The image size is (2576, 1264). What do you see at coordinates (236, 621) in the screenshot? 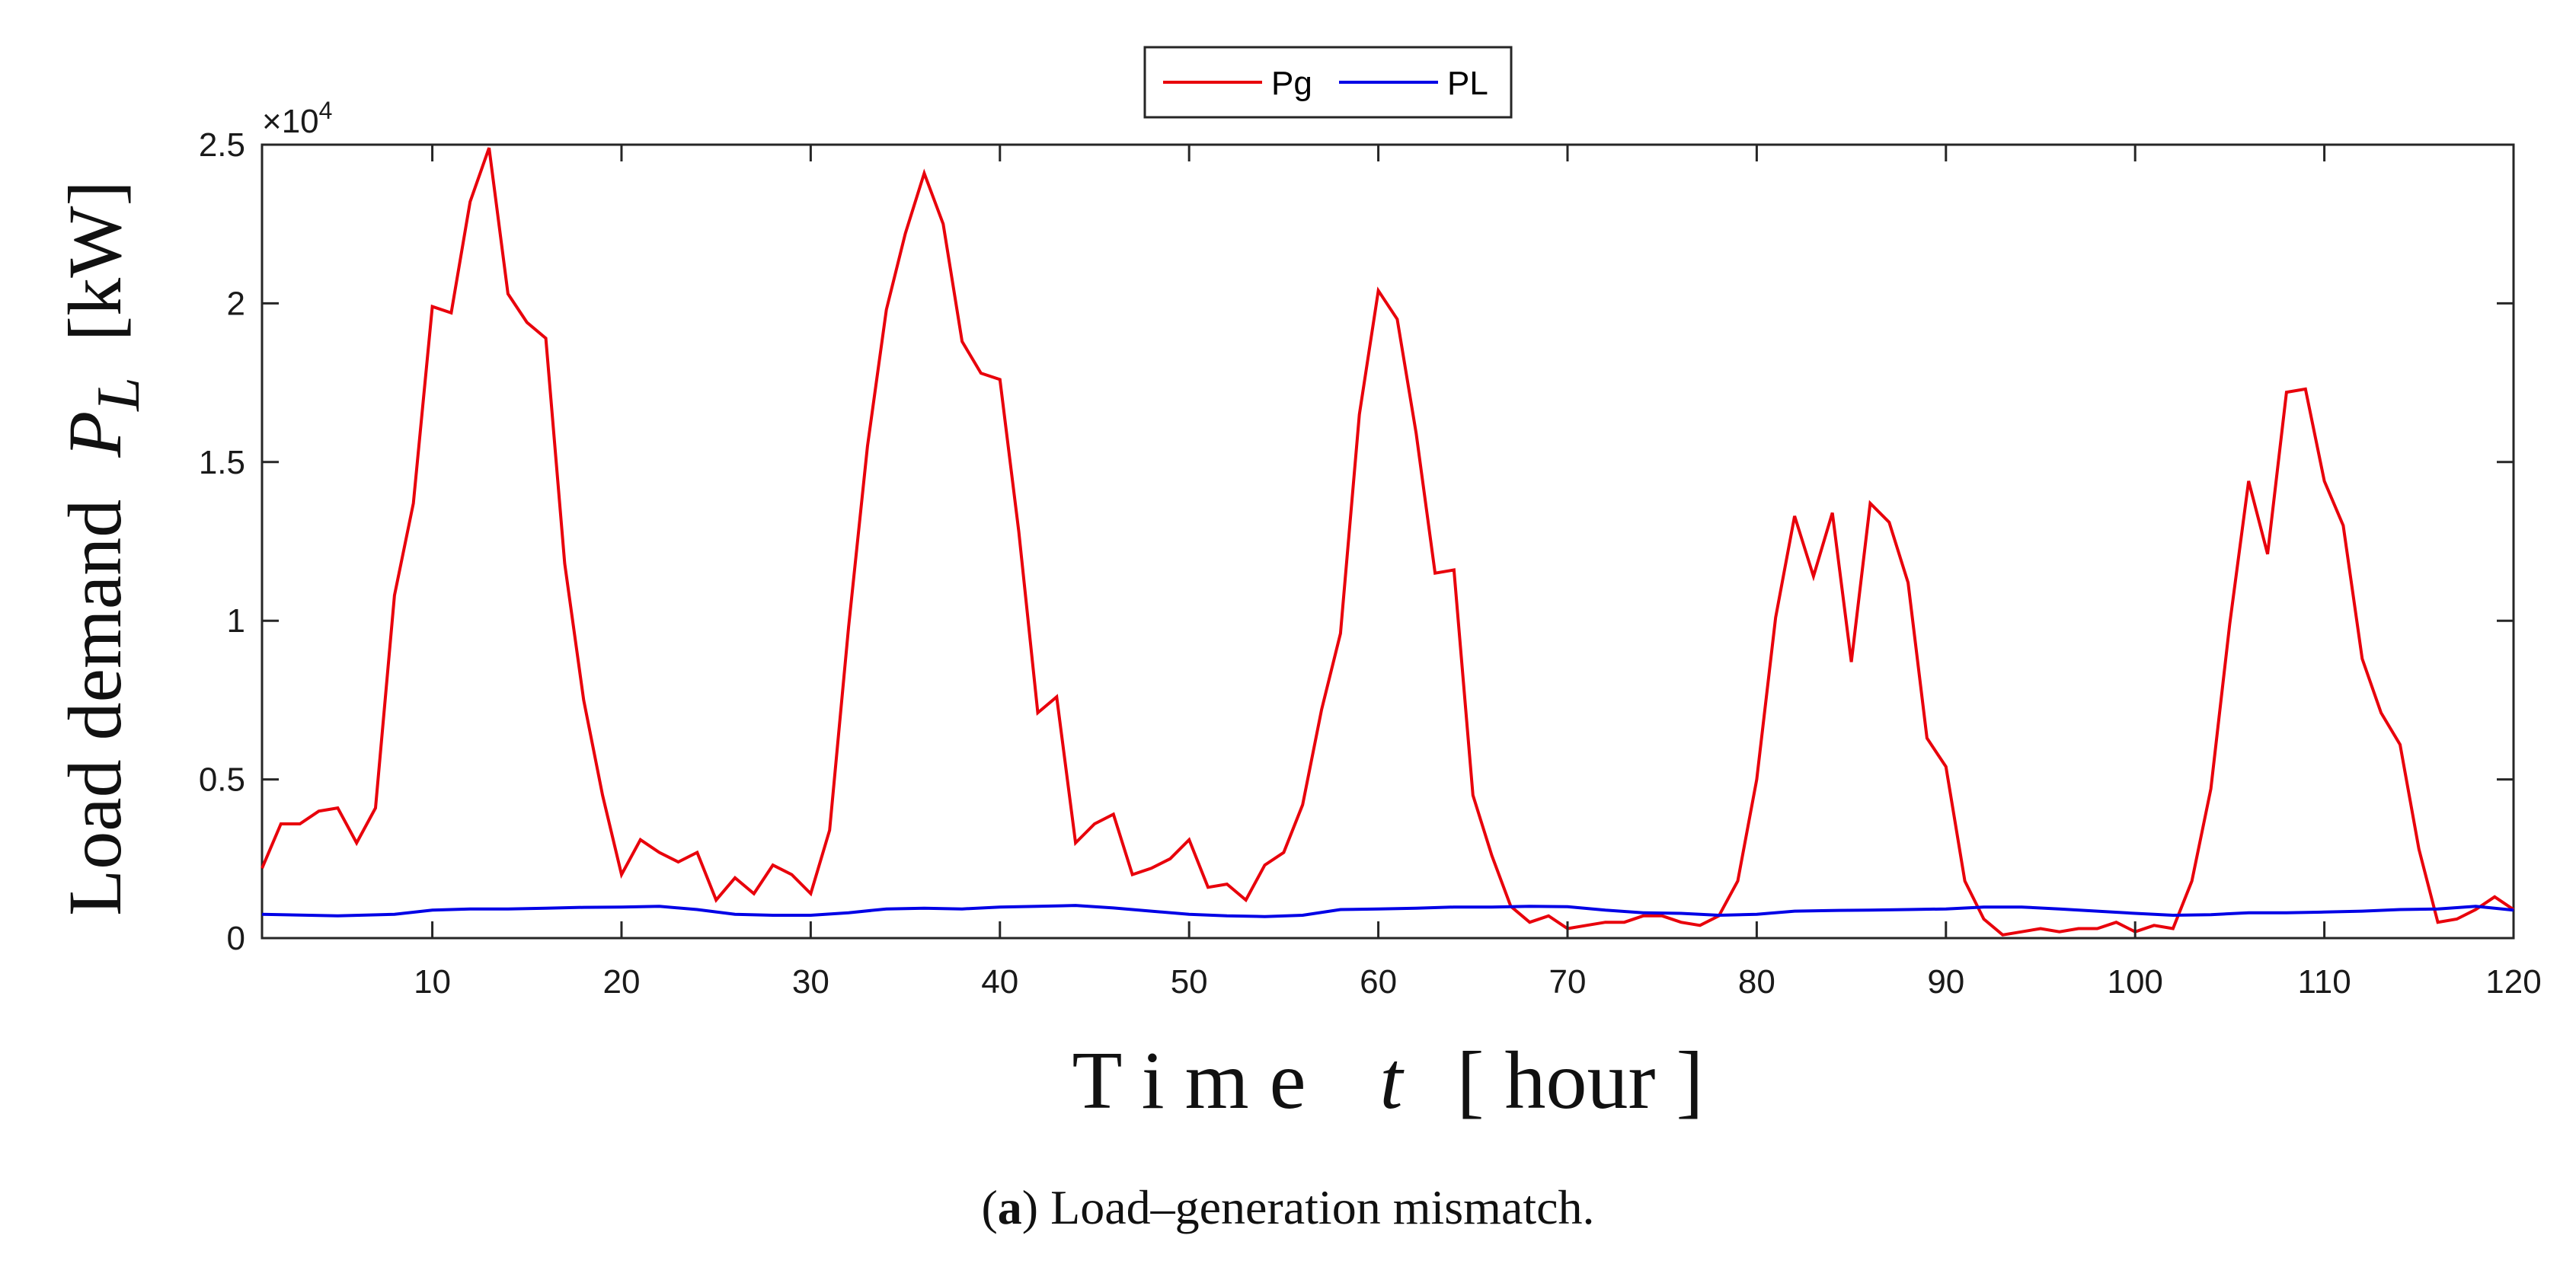
I see `y-tick-label: 1` at bounding box center [236, 621].